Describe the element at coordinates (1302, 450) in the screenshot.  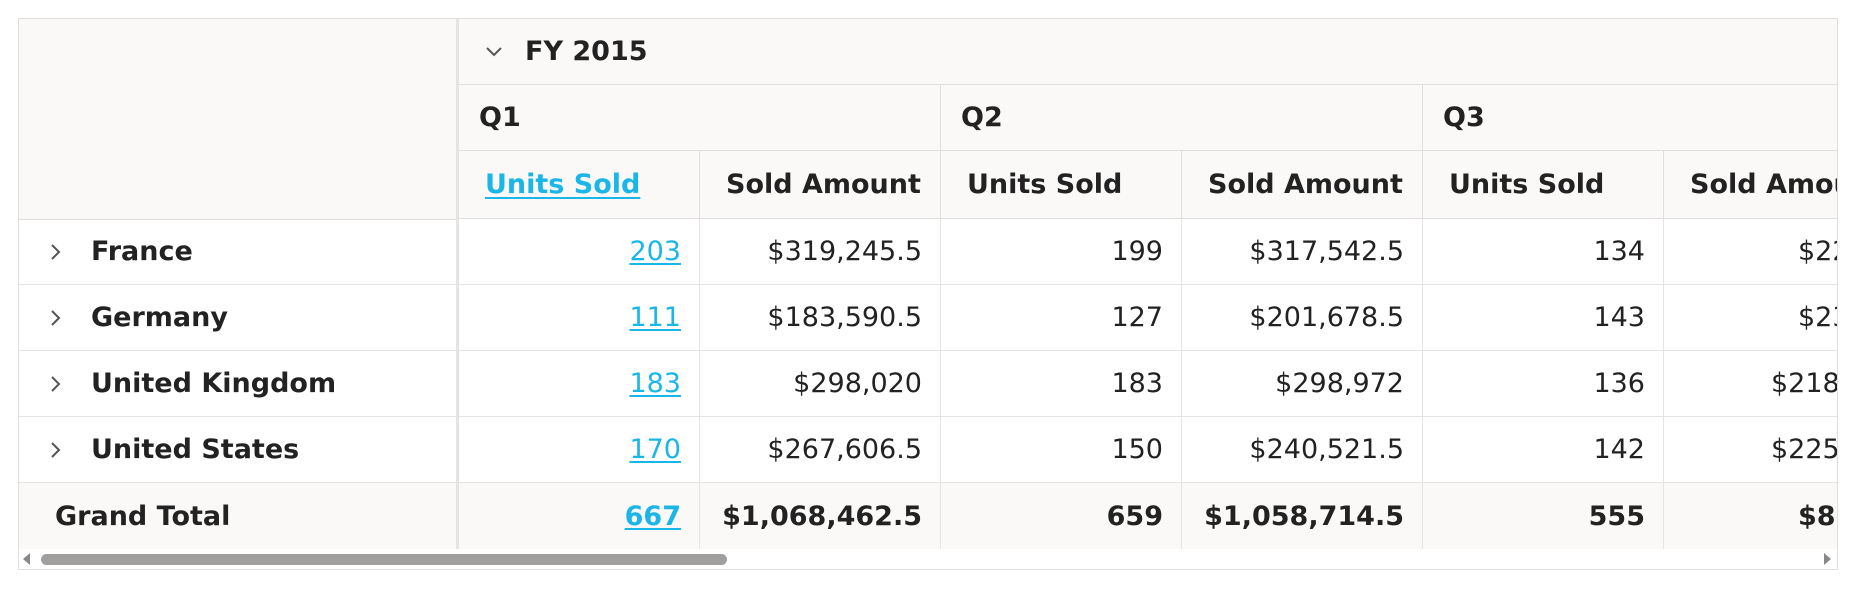
I see `value-cell: $240,521.5` at that location.